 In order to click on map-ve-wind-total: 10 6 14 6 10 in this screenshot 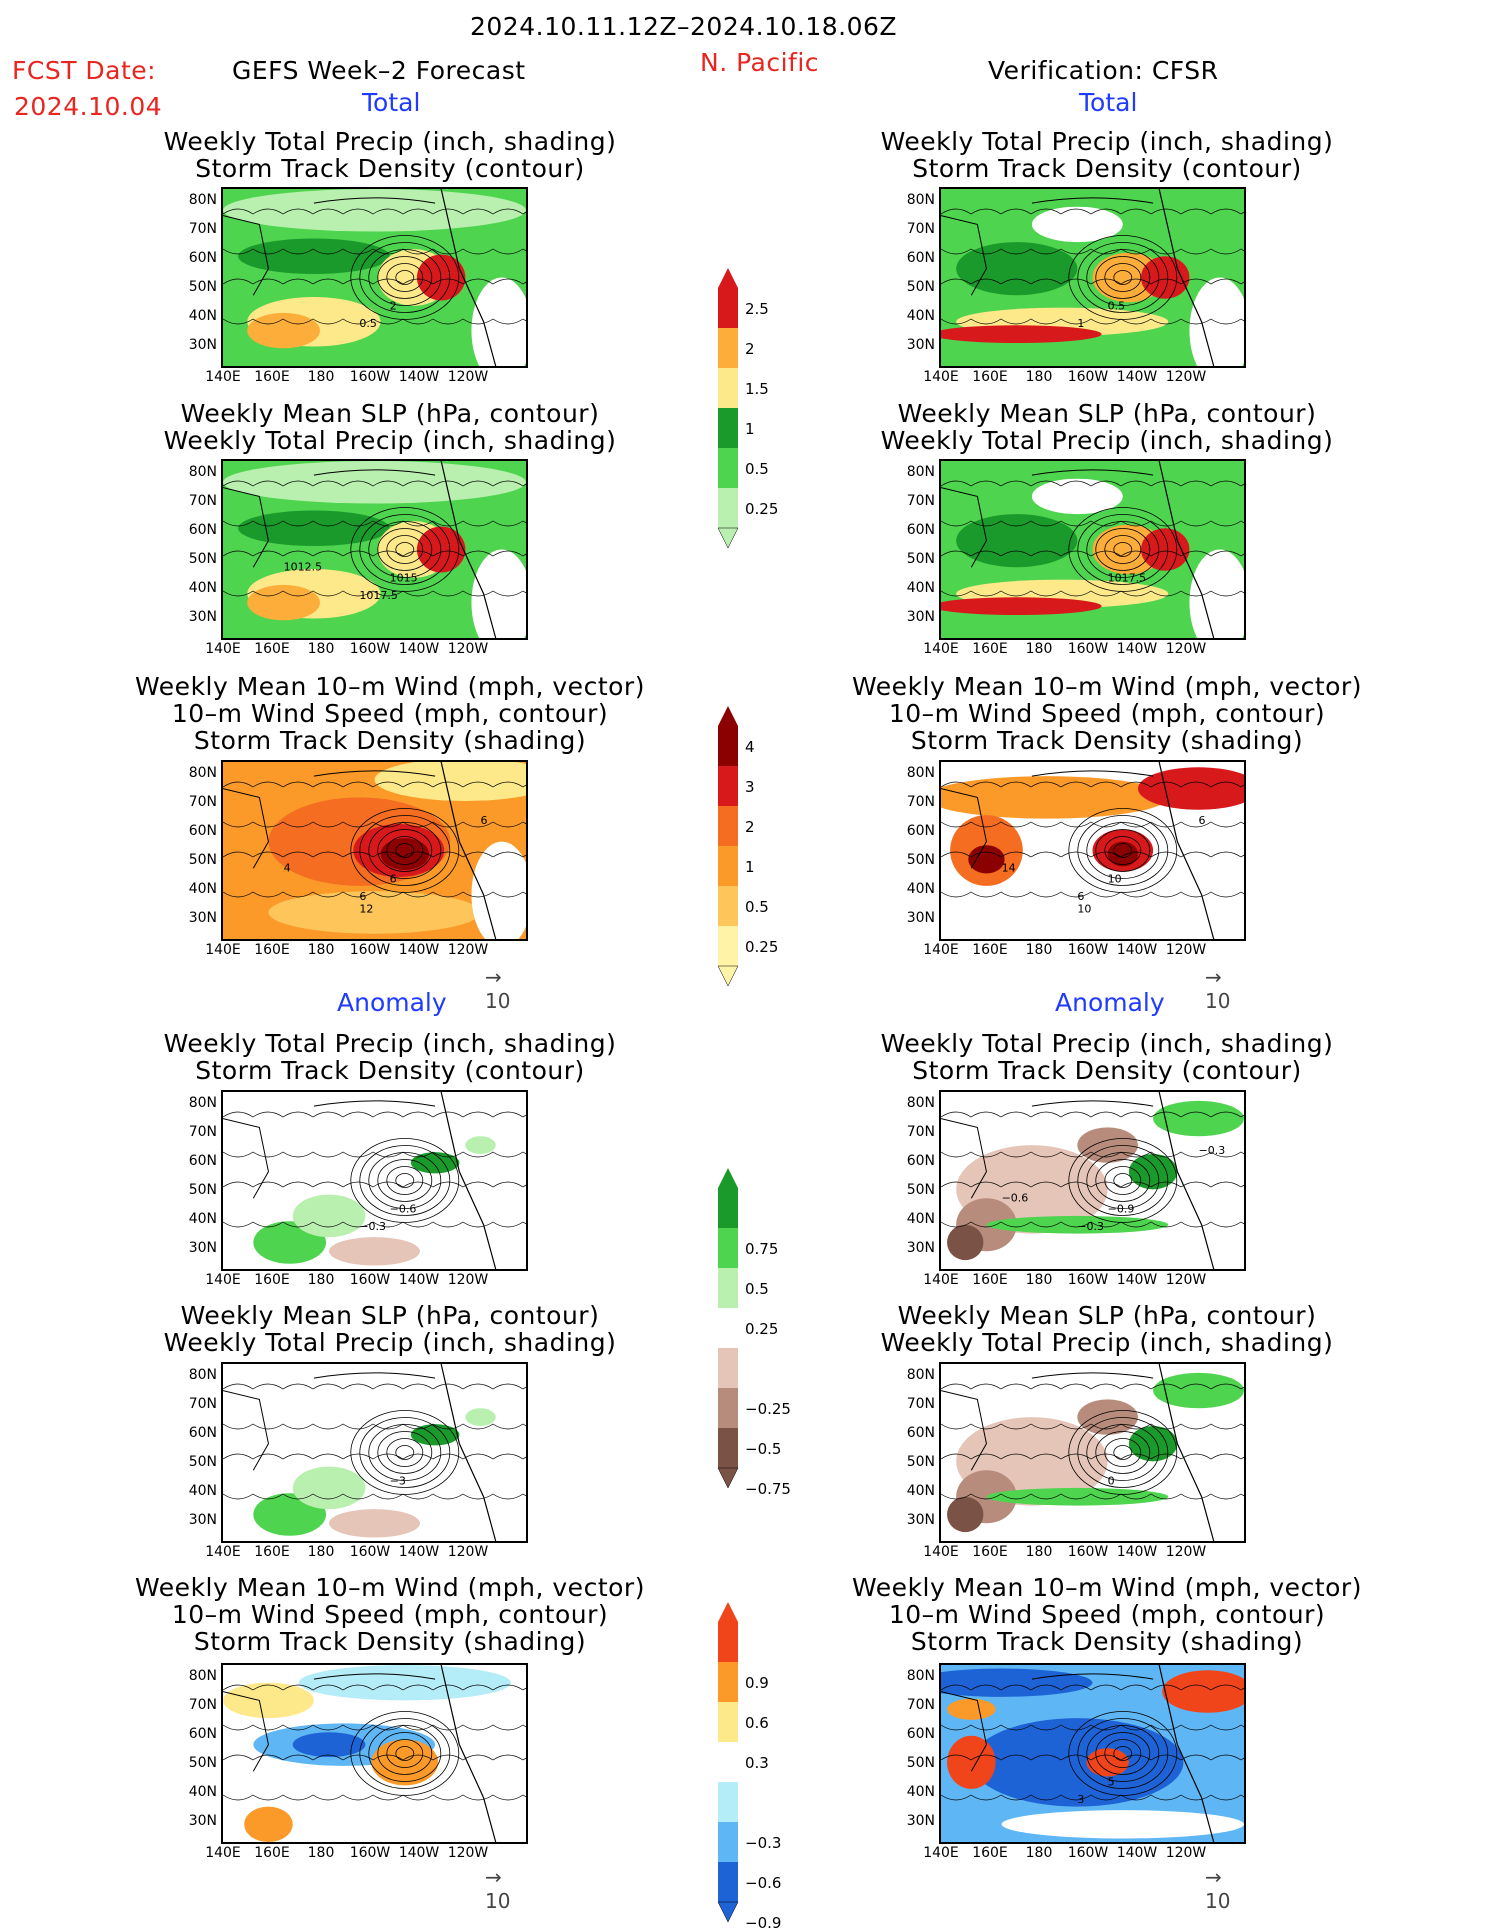, I will do `click(1092, 850)`.